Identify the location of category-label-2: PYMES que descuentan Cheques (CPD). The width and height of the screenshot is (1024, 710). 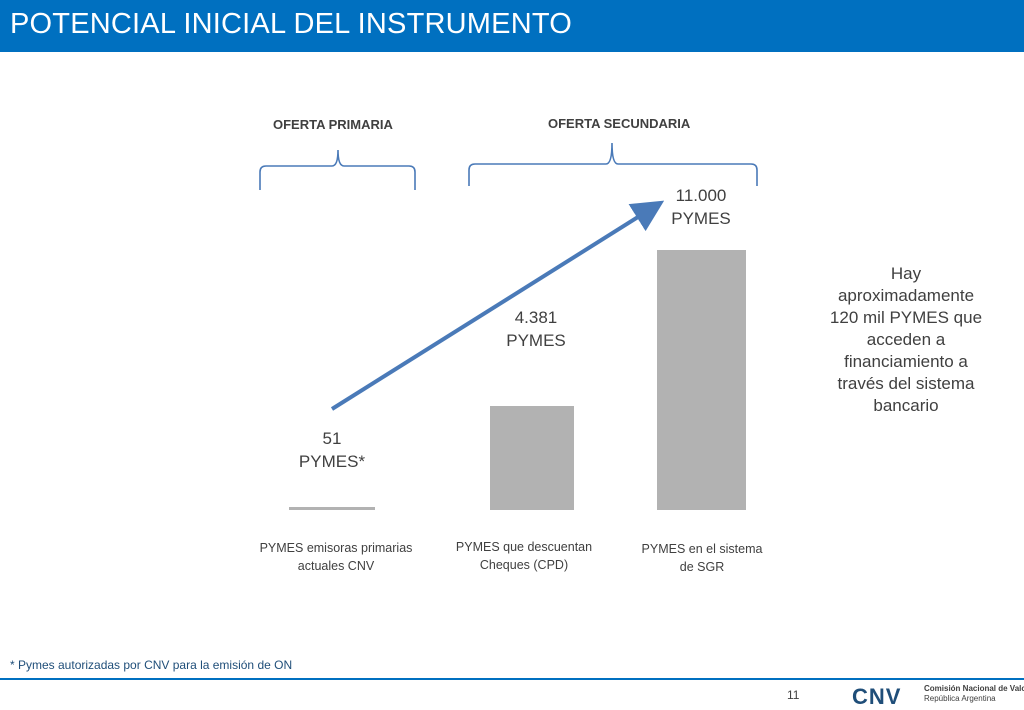
(524, 556).